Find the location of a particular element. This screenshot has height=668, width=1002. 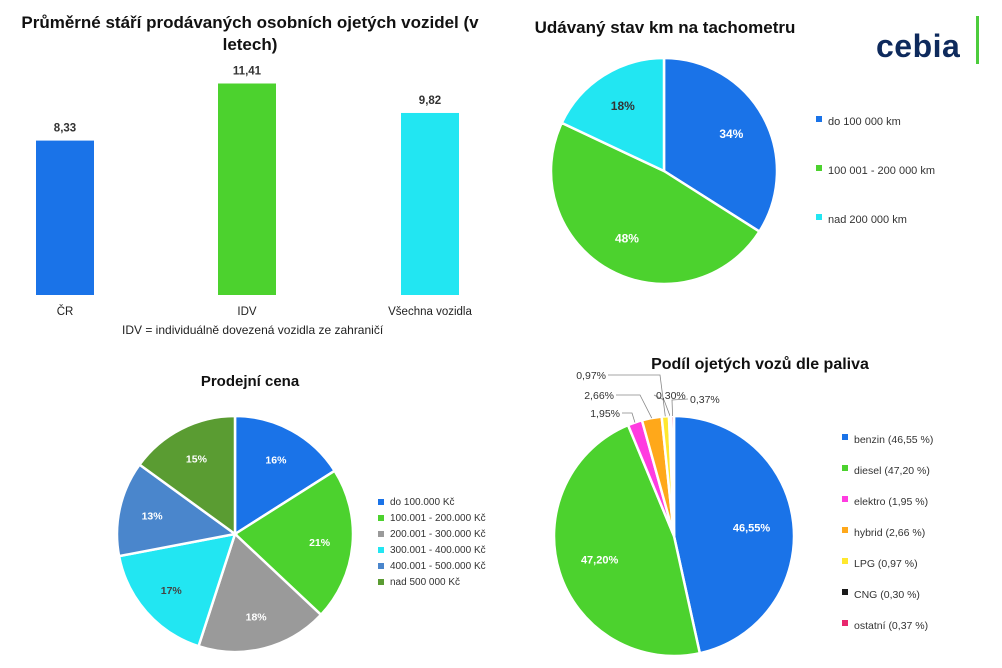

fuel-pie-value-label-2: 1,95% is located at coordinates (605, 414).